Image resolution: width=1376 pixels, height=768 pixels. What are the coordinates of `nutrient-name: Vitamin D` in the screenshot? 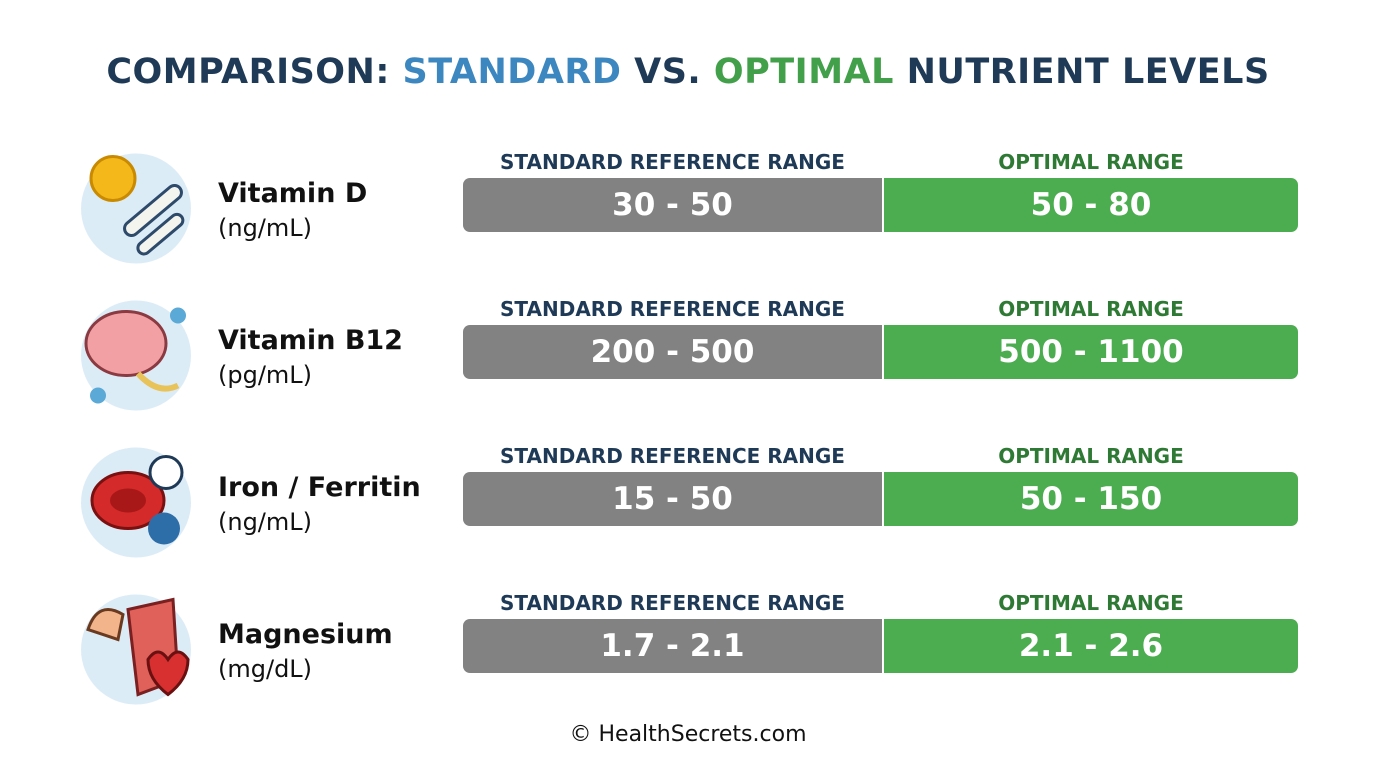 It's located at (293, 193).